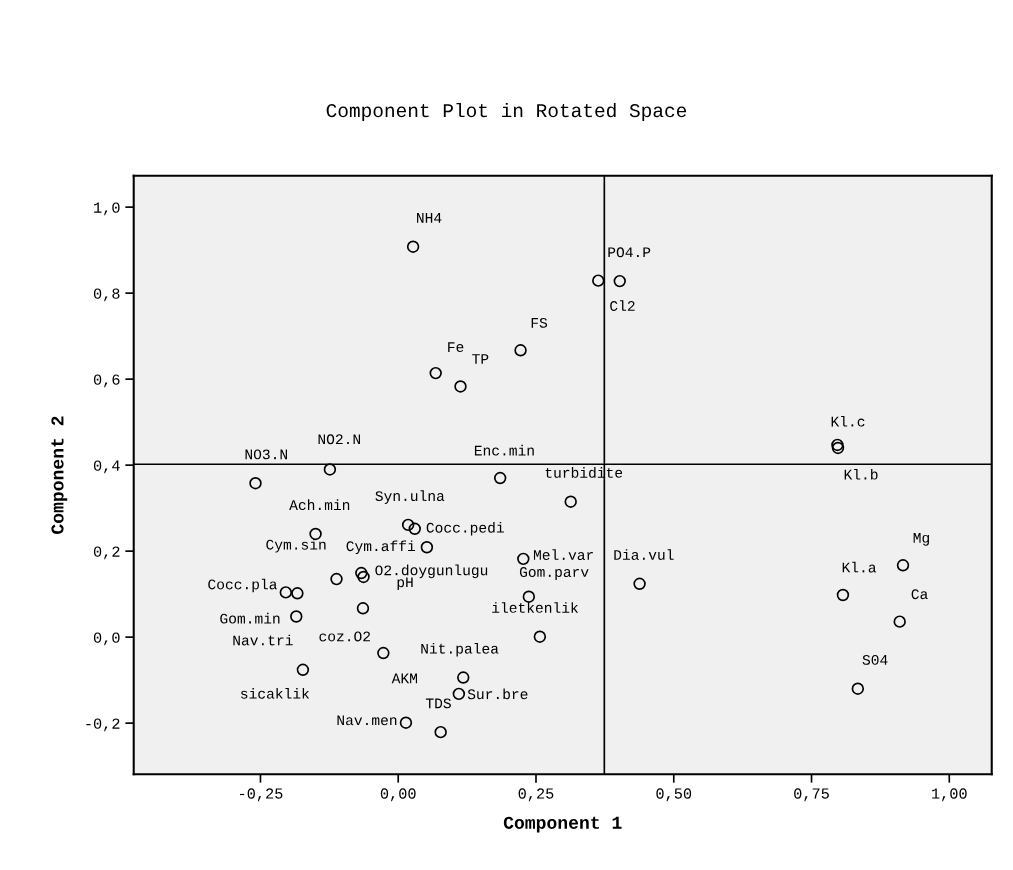  I want to click on annotation: Gom.parv, so click(554, 573).